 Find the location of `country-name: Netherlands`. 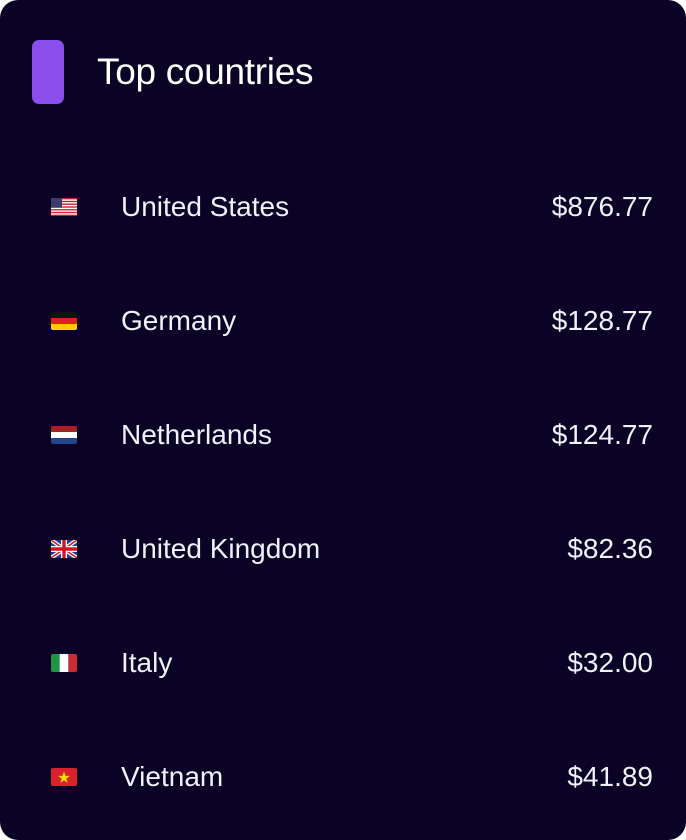

country-name: Netherlands is located at coordinates (196, 434).